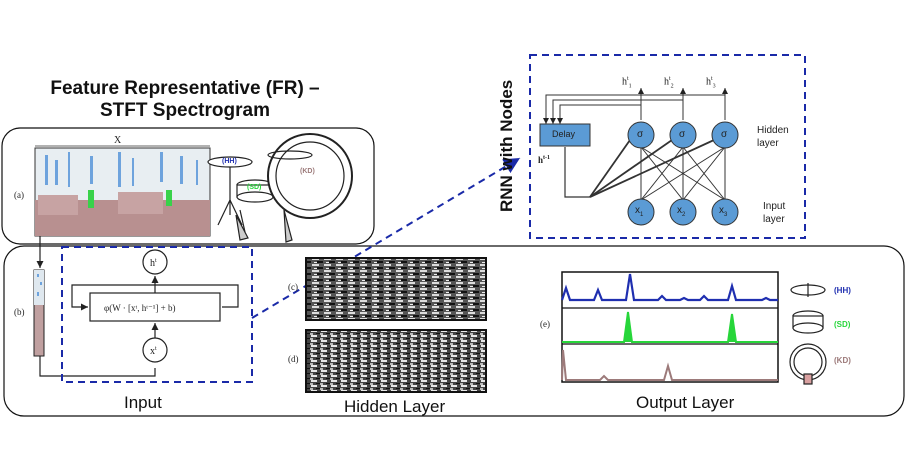 The width and height of the screenshot is (909, 473). I want to click on sd-activation-line, so click(670, 327).